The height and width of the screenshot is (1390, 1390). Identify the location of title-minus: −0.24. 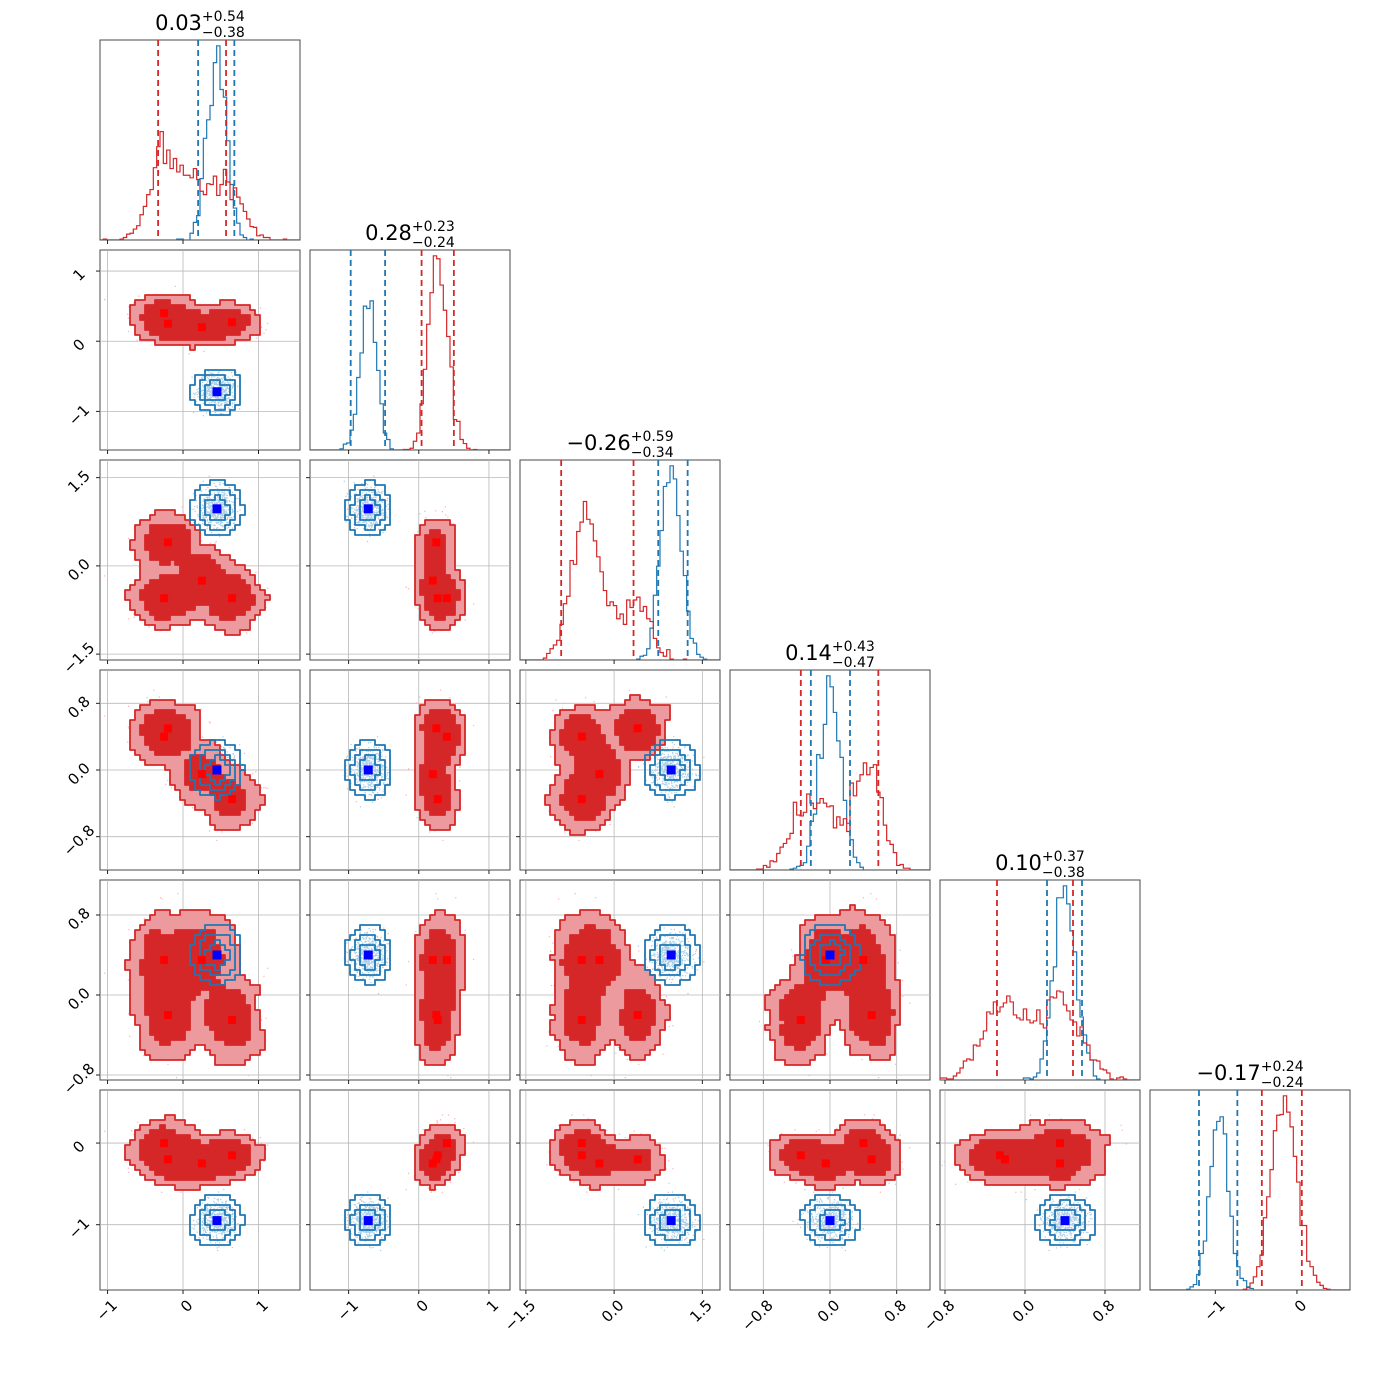
(433, 243).